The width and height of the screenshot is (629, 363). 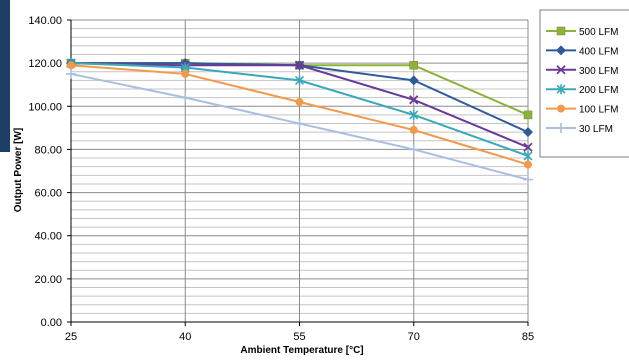 I want to click on legend-label: 200 LFM, so click(x=598, y=90).